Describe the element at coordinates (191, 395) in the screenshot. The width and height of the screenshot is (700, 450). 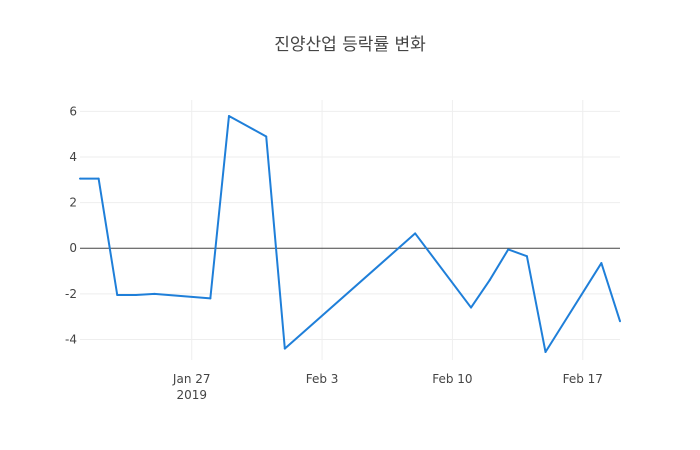
I see `x-tick-year-label: 2019` at that location.